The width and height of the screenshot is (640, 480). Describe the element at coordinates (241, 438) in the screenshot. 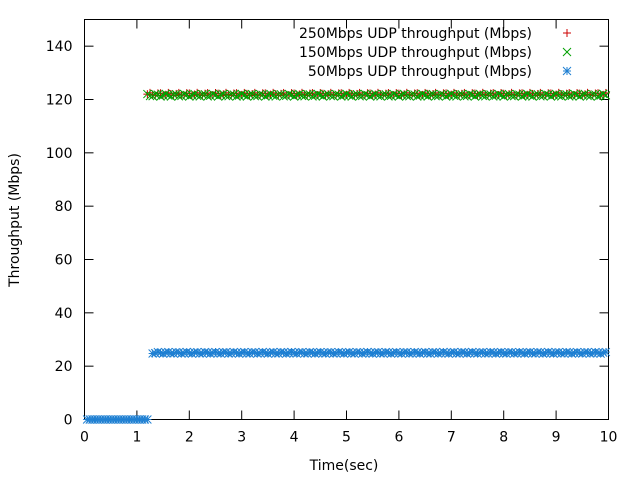

I see `x-tick-label: 3` at that location.